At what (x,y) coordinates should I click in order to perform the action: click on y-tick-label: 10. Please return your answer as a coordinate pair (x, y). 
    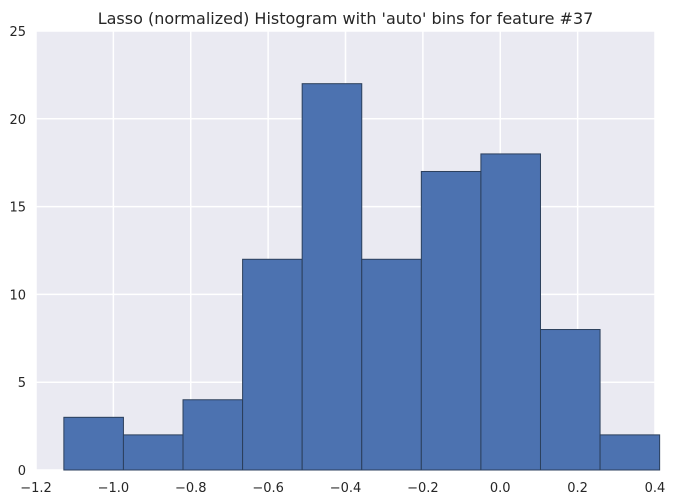
    Looking at the image, I should click on (17, 295).